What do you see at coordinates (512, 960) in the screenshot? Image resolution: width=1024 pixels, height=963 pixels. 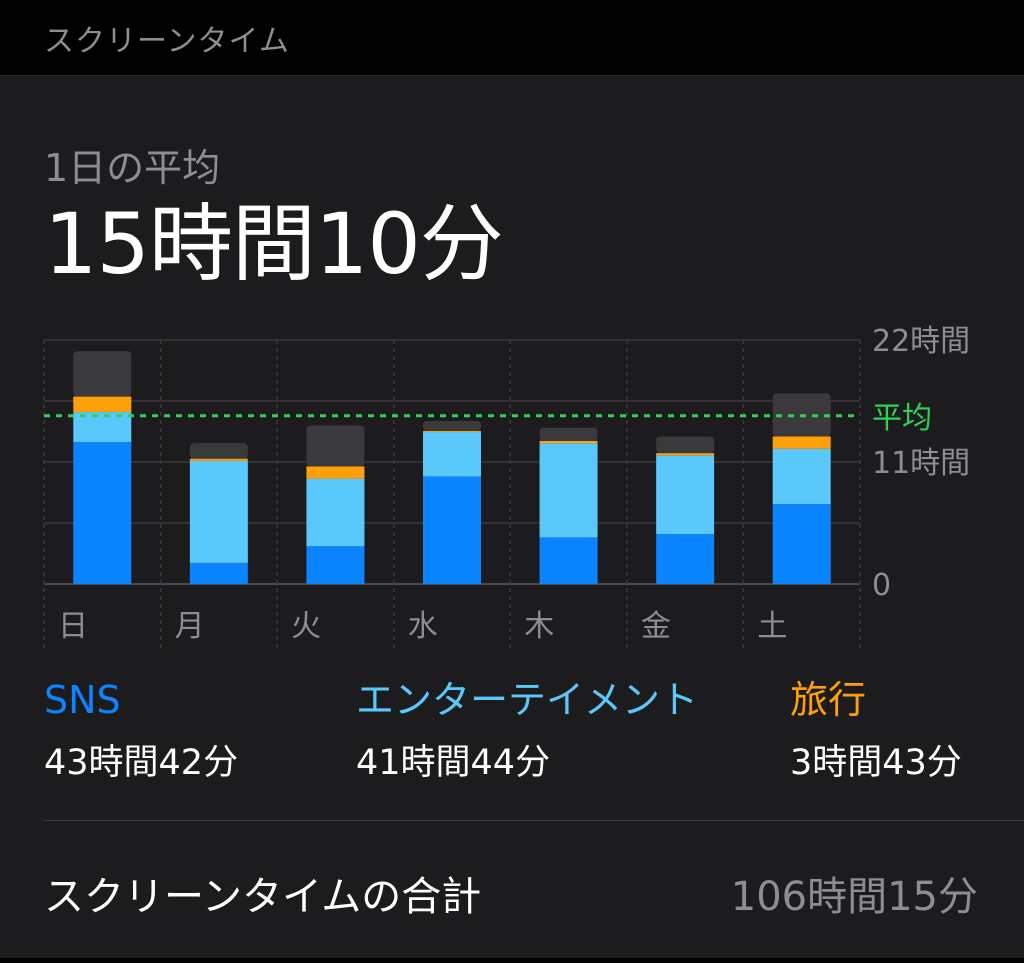 I see `bottom-edge` at bounding box center [512, 960].